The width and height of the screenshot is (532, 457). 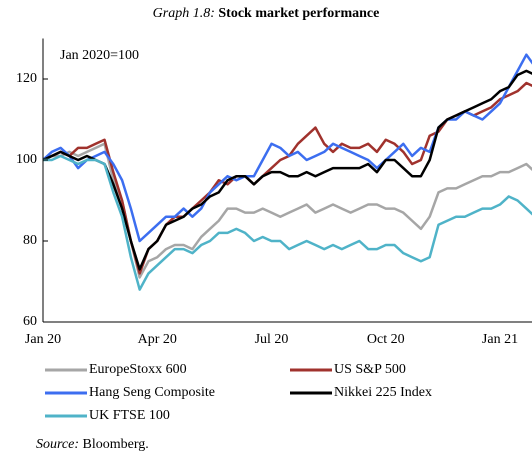 I want to click on source-label: Source:, so click(x=57, y=444).